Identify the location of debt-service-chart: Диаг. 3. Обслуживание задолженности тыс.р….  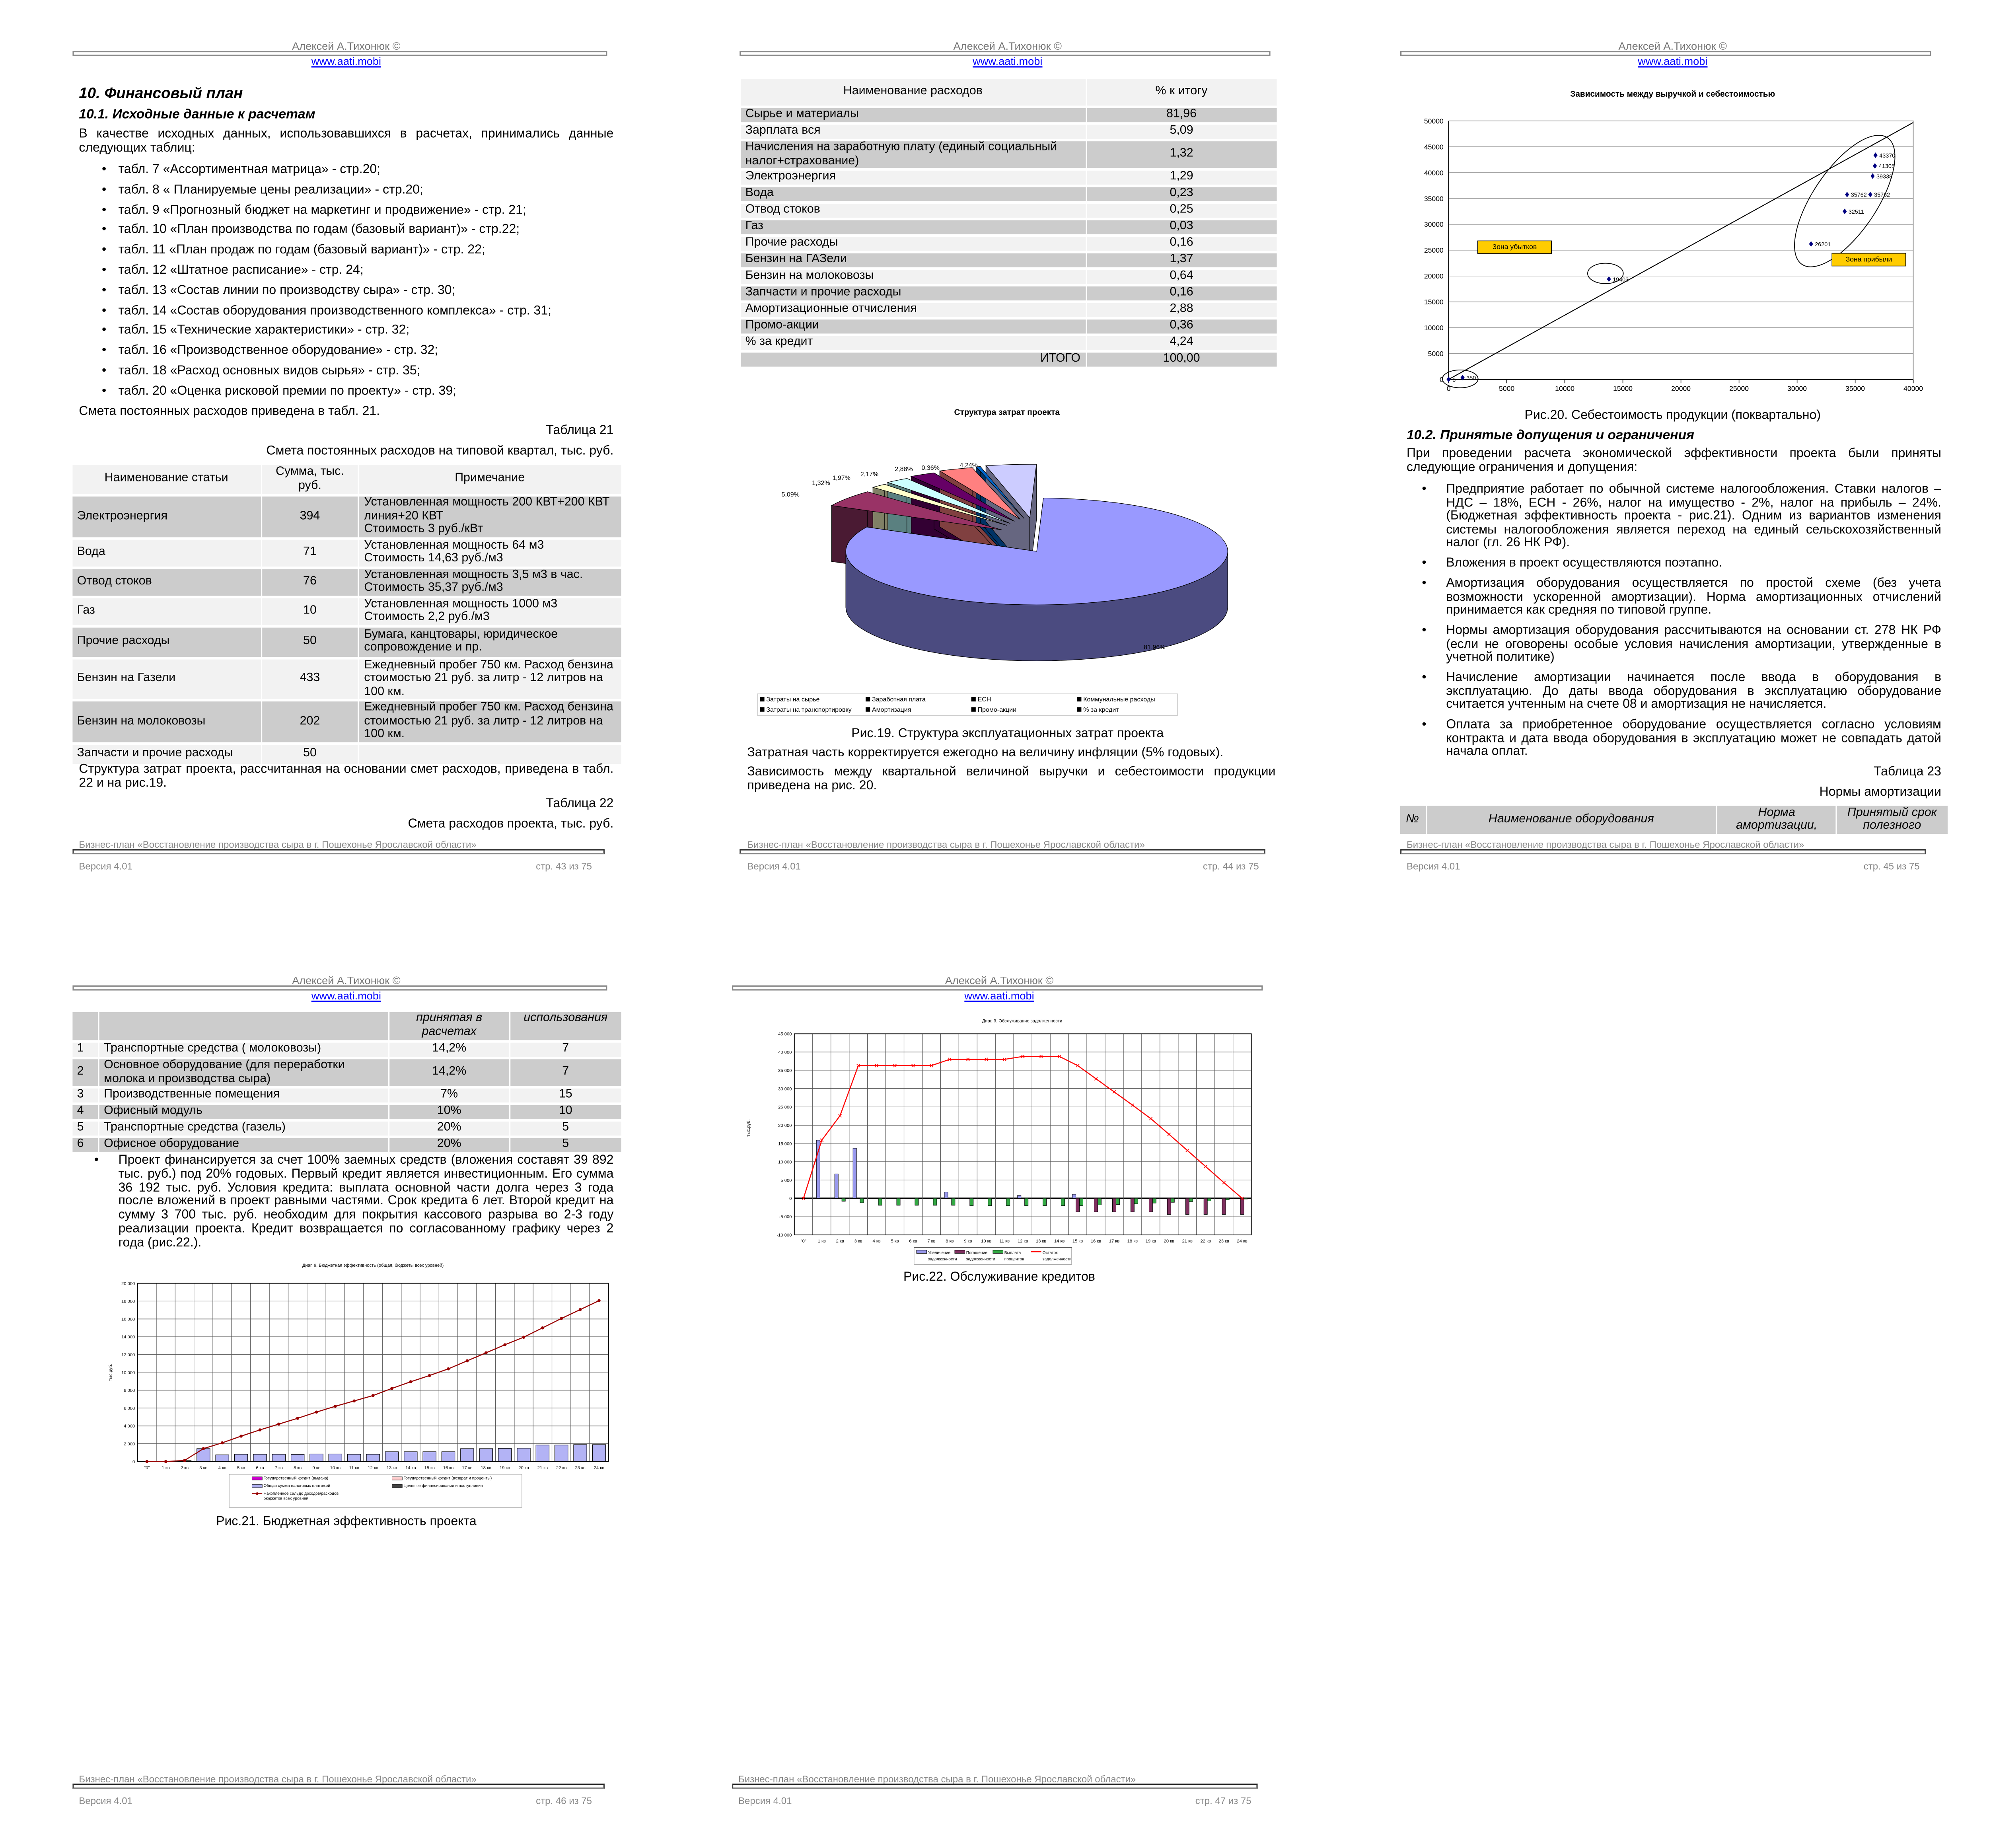
(999, 1142).